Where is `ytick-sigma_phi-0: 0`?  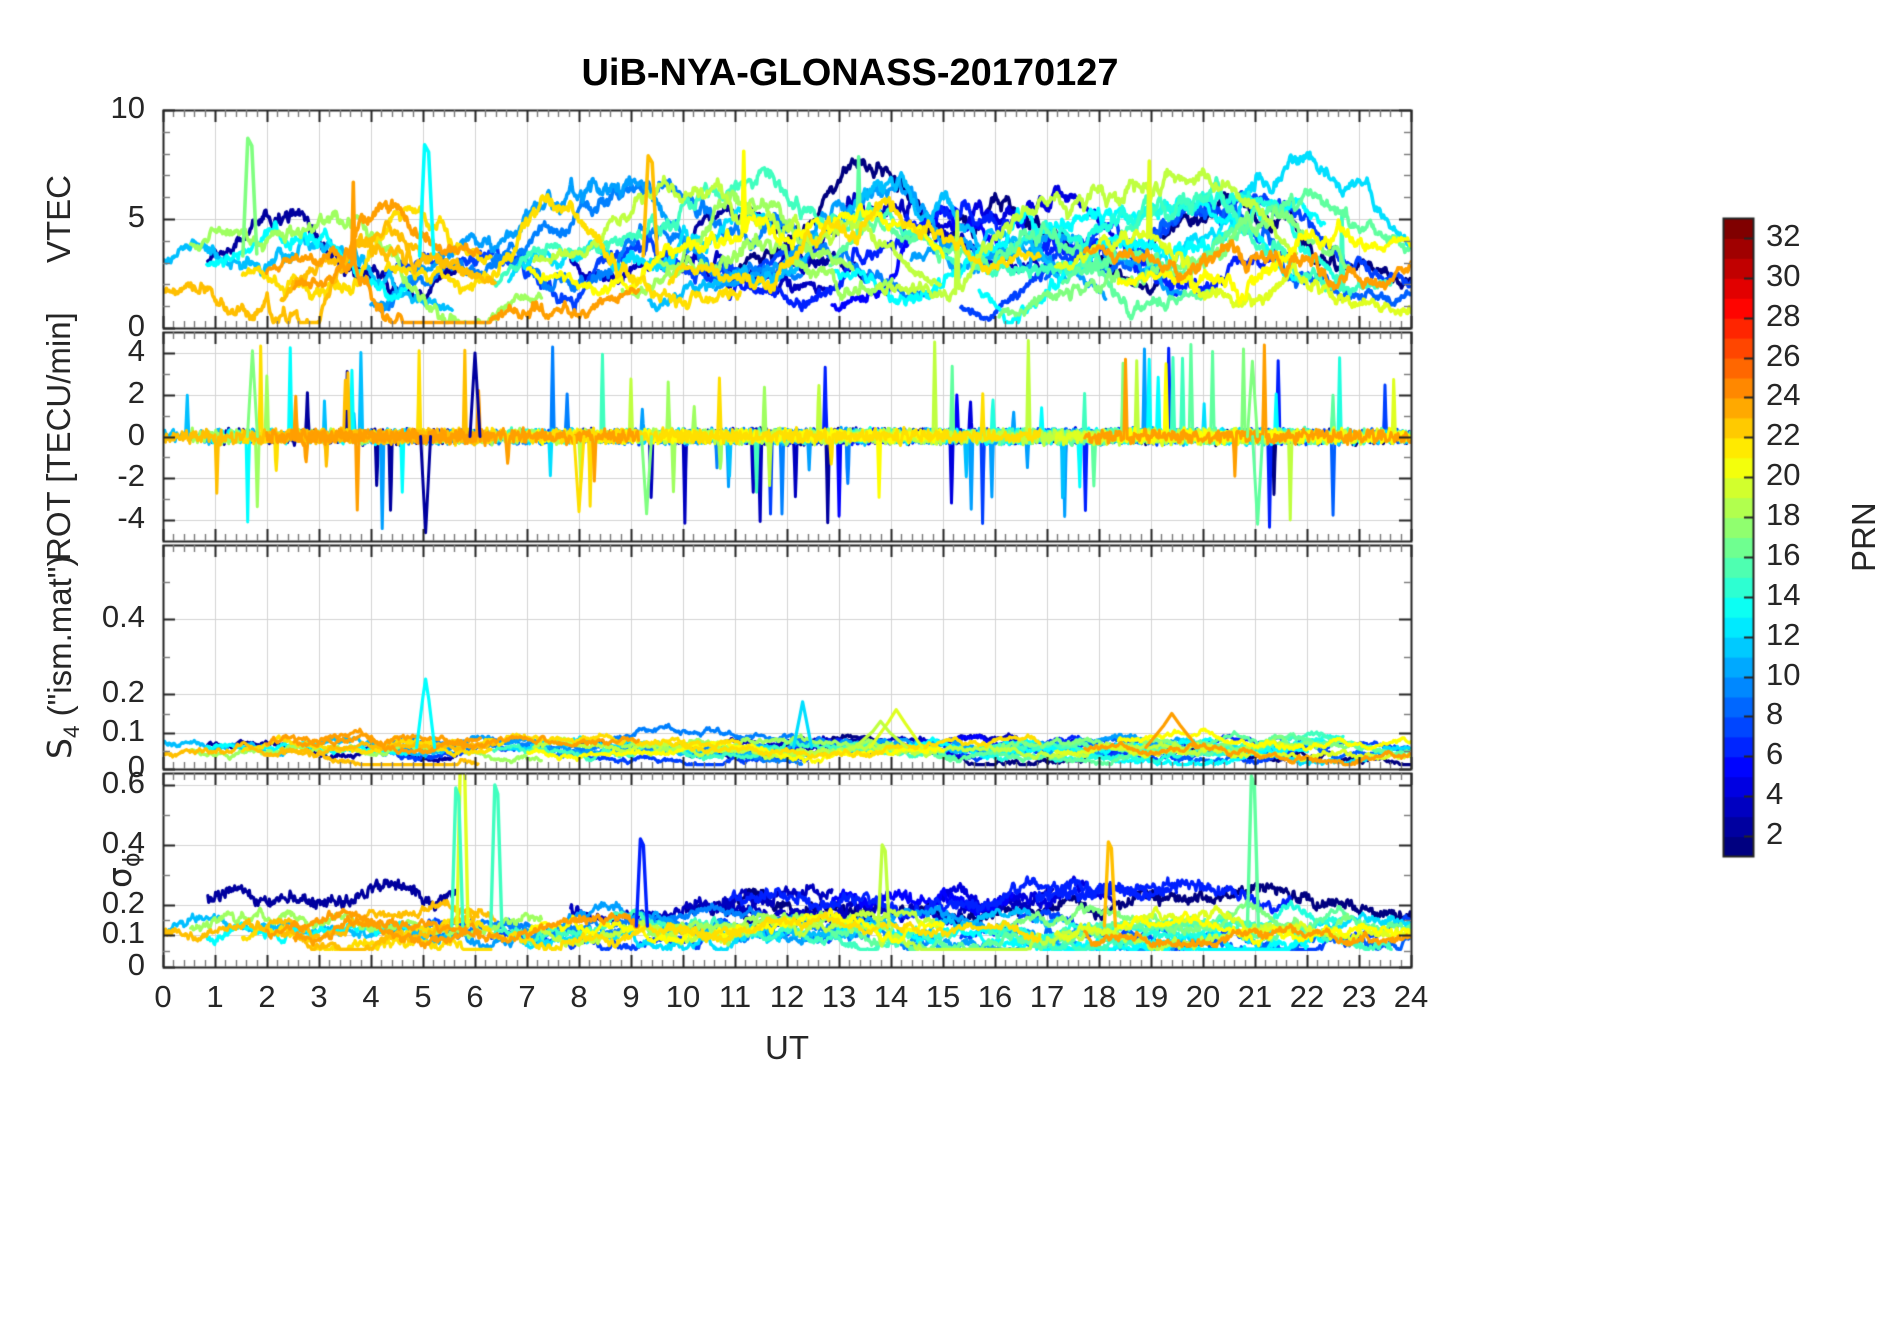 ytick-sigma_phi-0: 0 is located at coordinates (136, 964).